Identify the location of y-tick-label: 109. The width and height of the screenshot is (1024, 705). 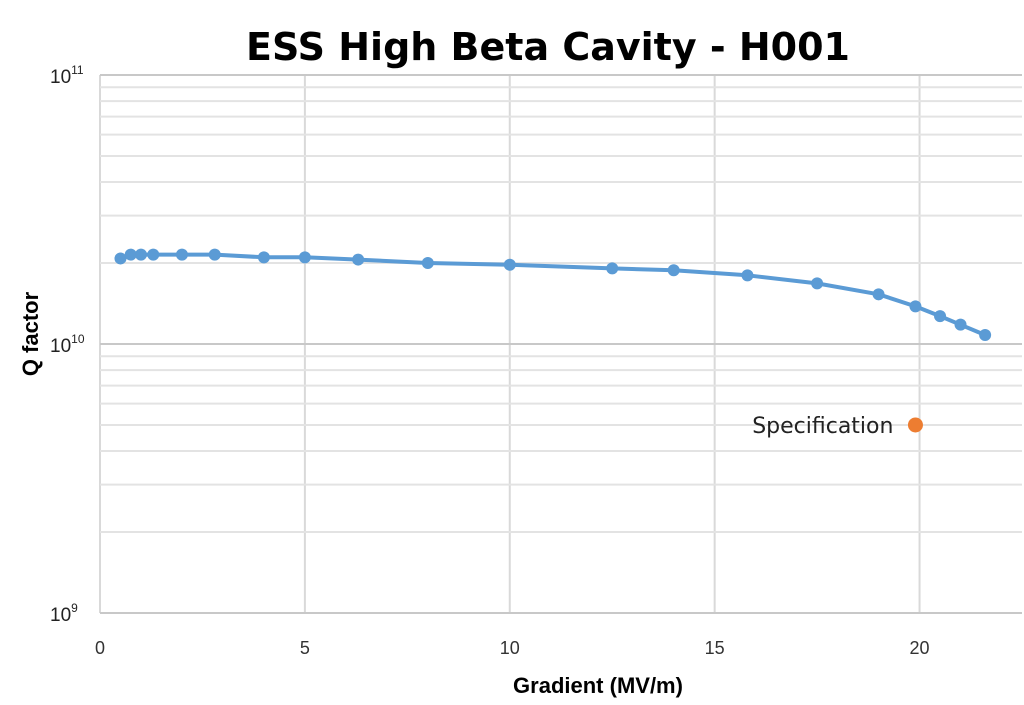
(64, 613).